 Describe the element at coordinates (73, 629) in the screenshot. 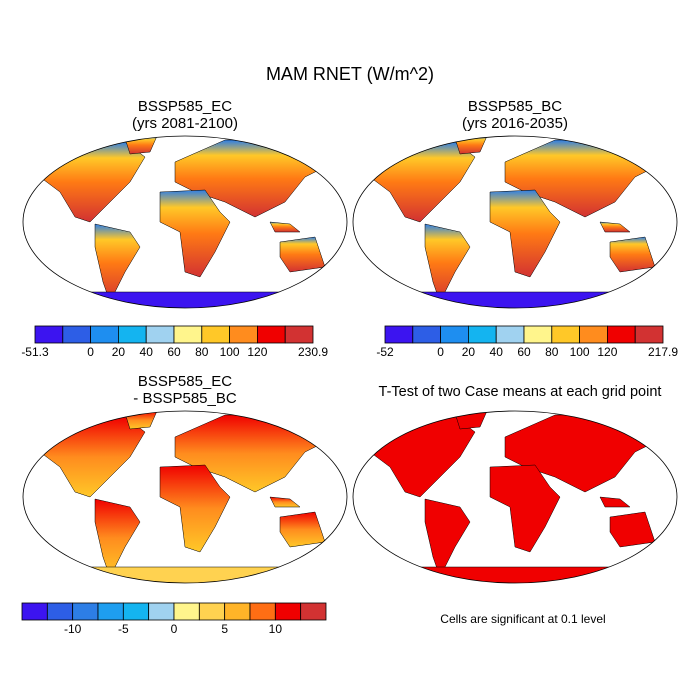

I see `colorbar-label: -10` at that location.